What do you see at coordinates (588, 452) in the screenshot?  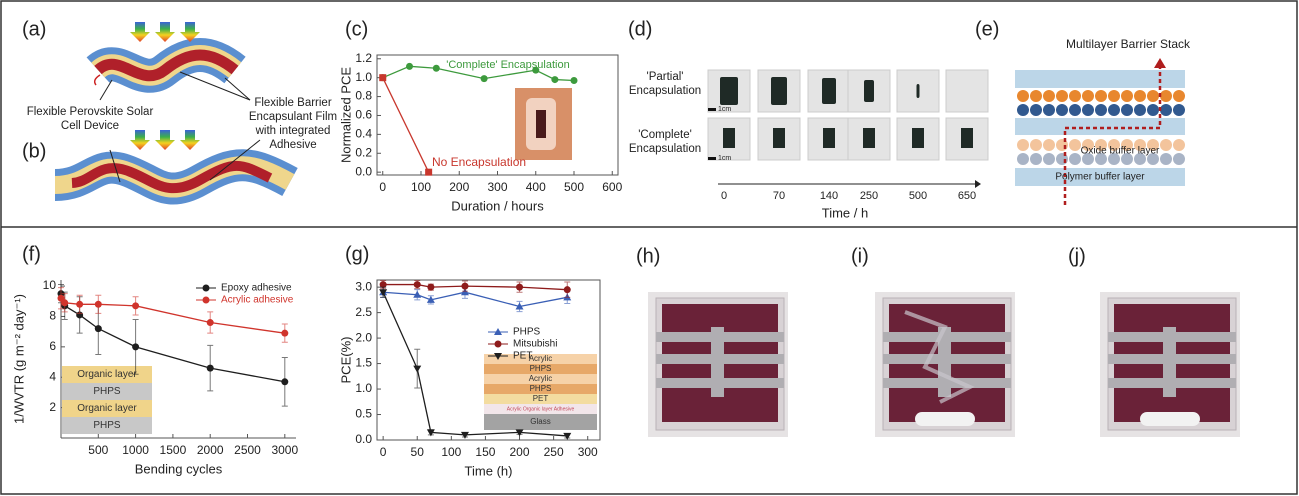 I see `x-tick-label: 300` at bounding box center [588, 452].